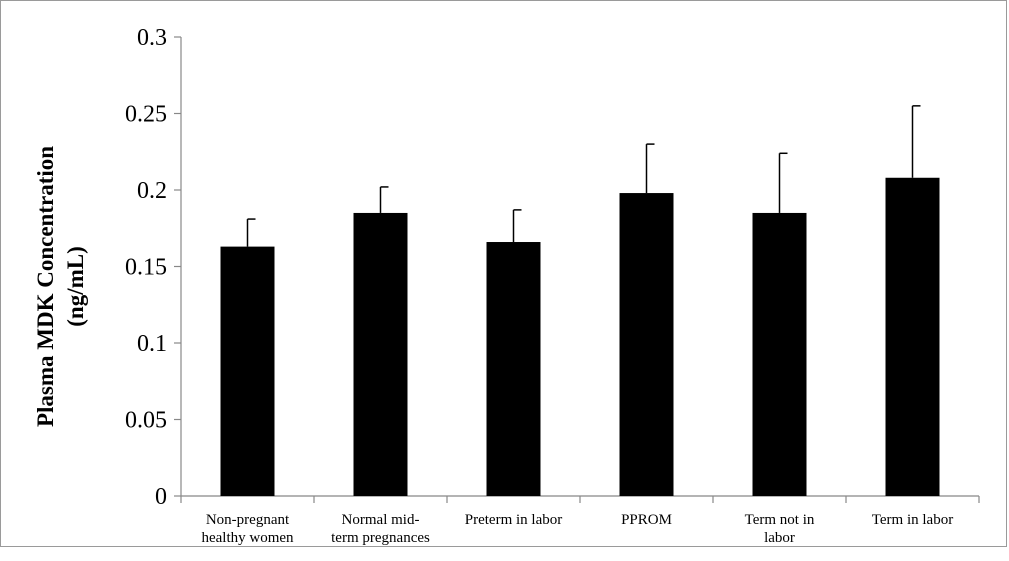 This screenshot has width=1009, height=561. What do you see at coordinates (75, 286) in the screenshot?
I see `y-axis-title-line: (ng/mL)` at bounding box center [75, 286].